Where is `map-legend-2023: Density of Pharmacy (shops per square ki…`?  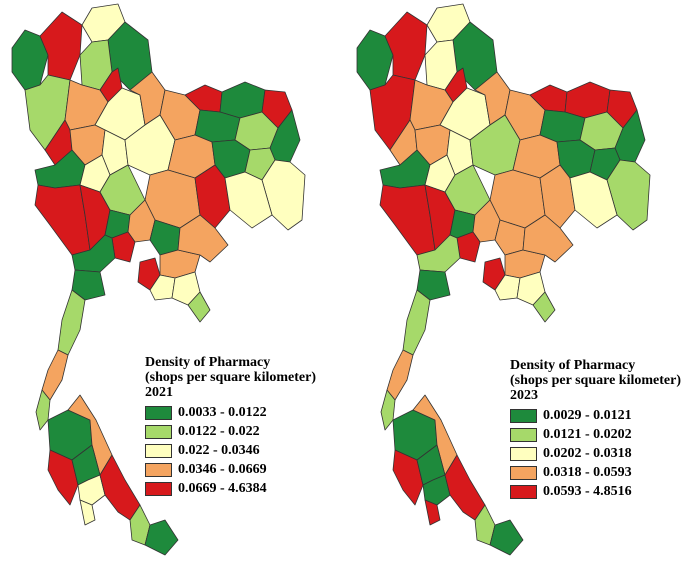 map-legend-2023: Density of Pharmacy (shops per square ki… is located at coordinates (595, 429).